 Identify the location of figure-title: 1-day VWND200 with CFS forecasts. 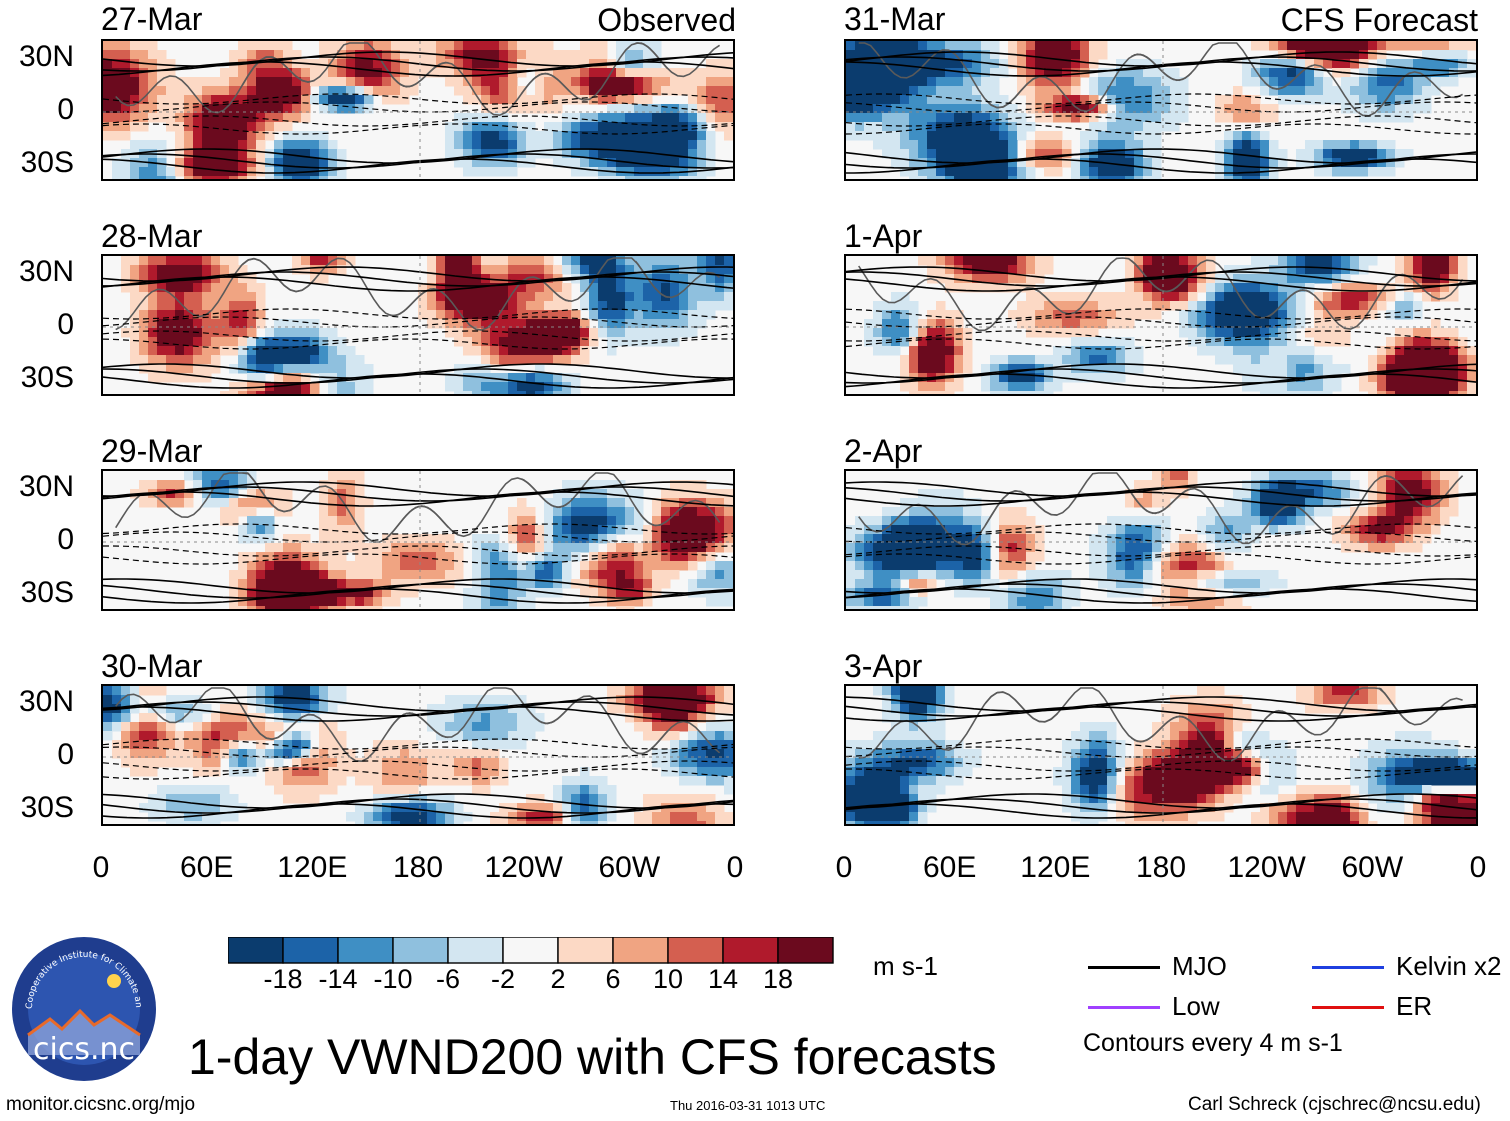
(592, 1057).